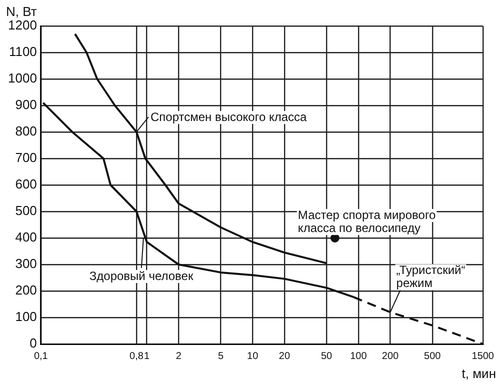 This screenshot has width=500, height=388. Describe the element at coordinates (137, 356) in the screenshot. I see `x-tick-label: 0,8` at that location.